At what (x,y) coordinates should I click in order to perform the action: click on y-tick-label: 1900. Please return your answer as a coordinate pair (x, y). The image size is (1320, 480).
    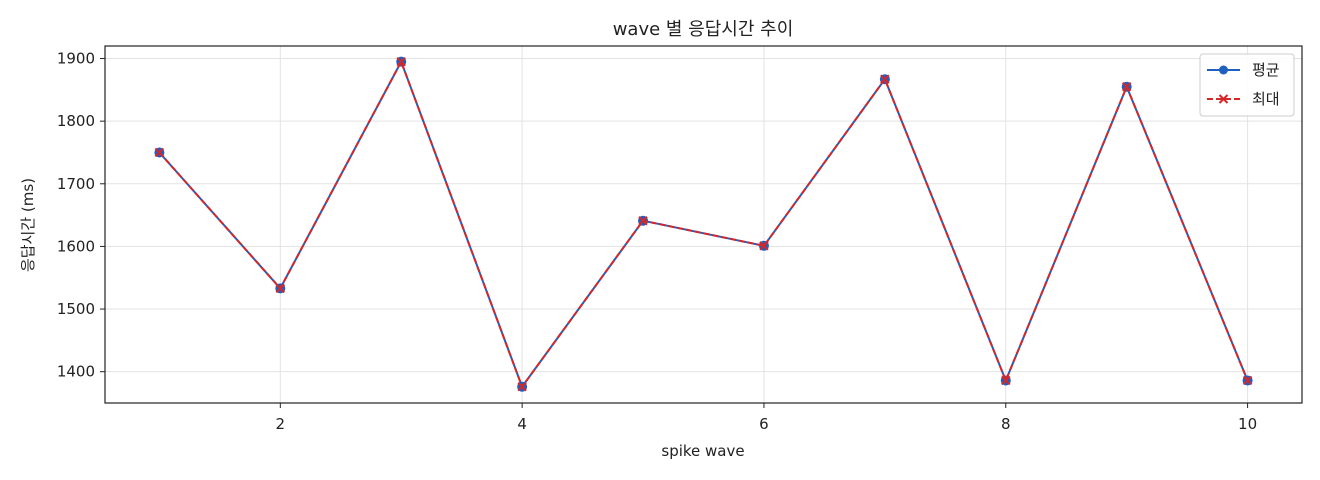
    Looking at the image, I should click on (76, 59).